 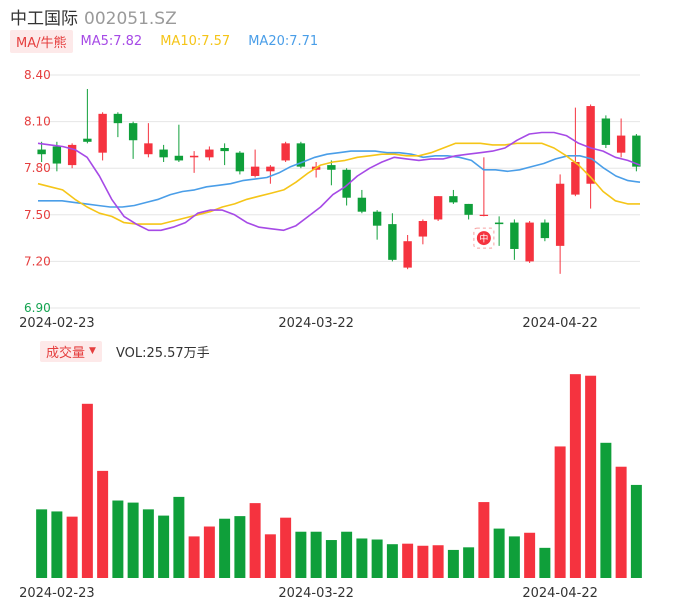 I want to click on price-tick-label: 6.90, so click(x=37, y=308).